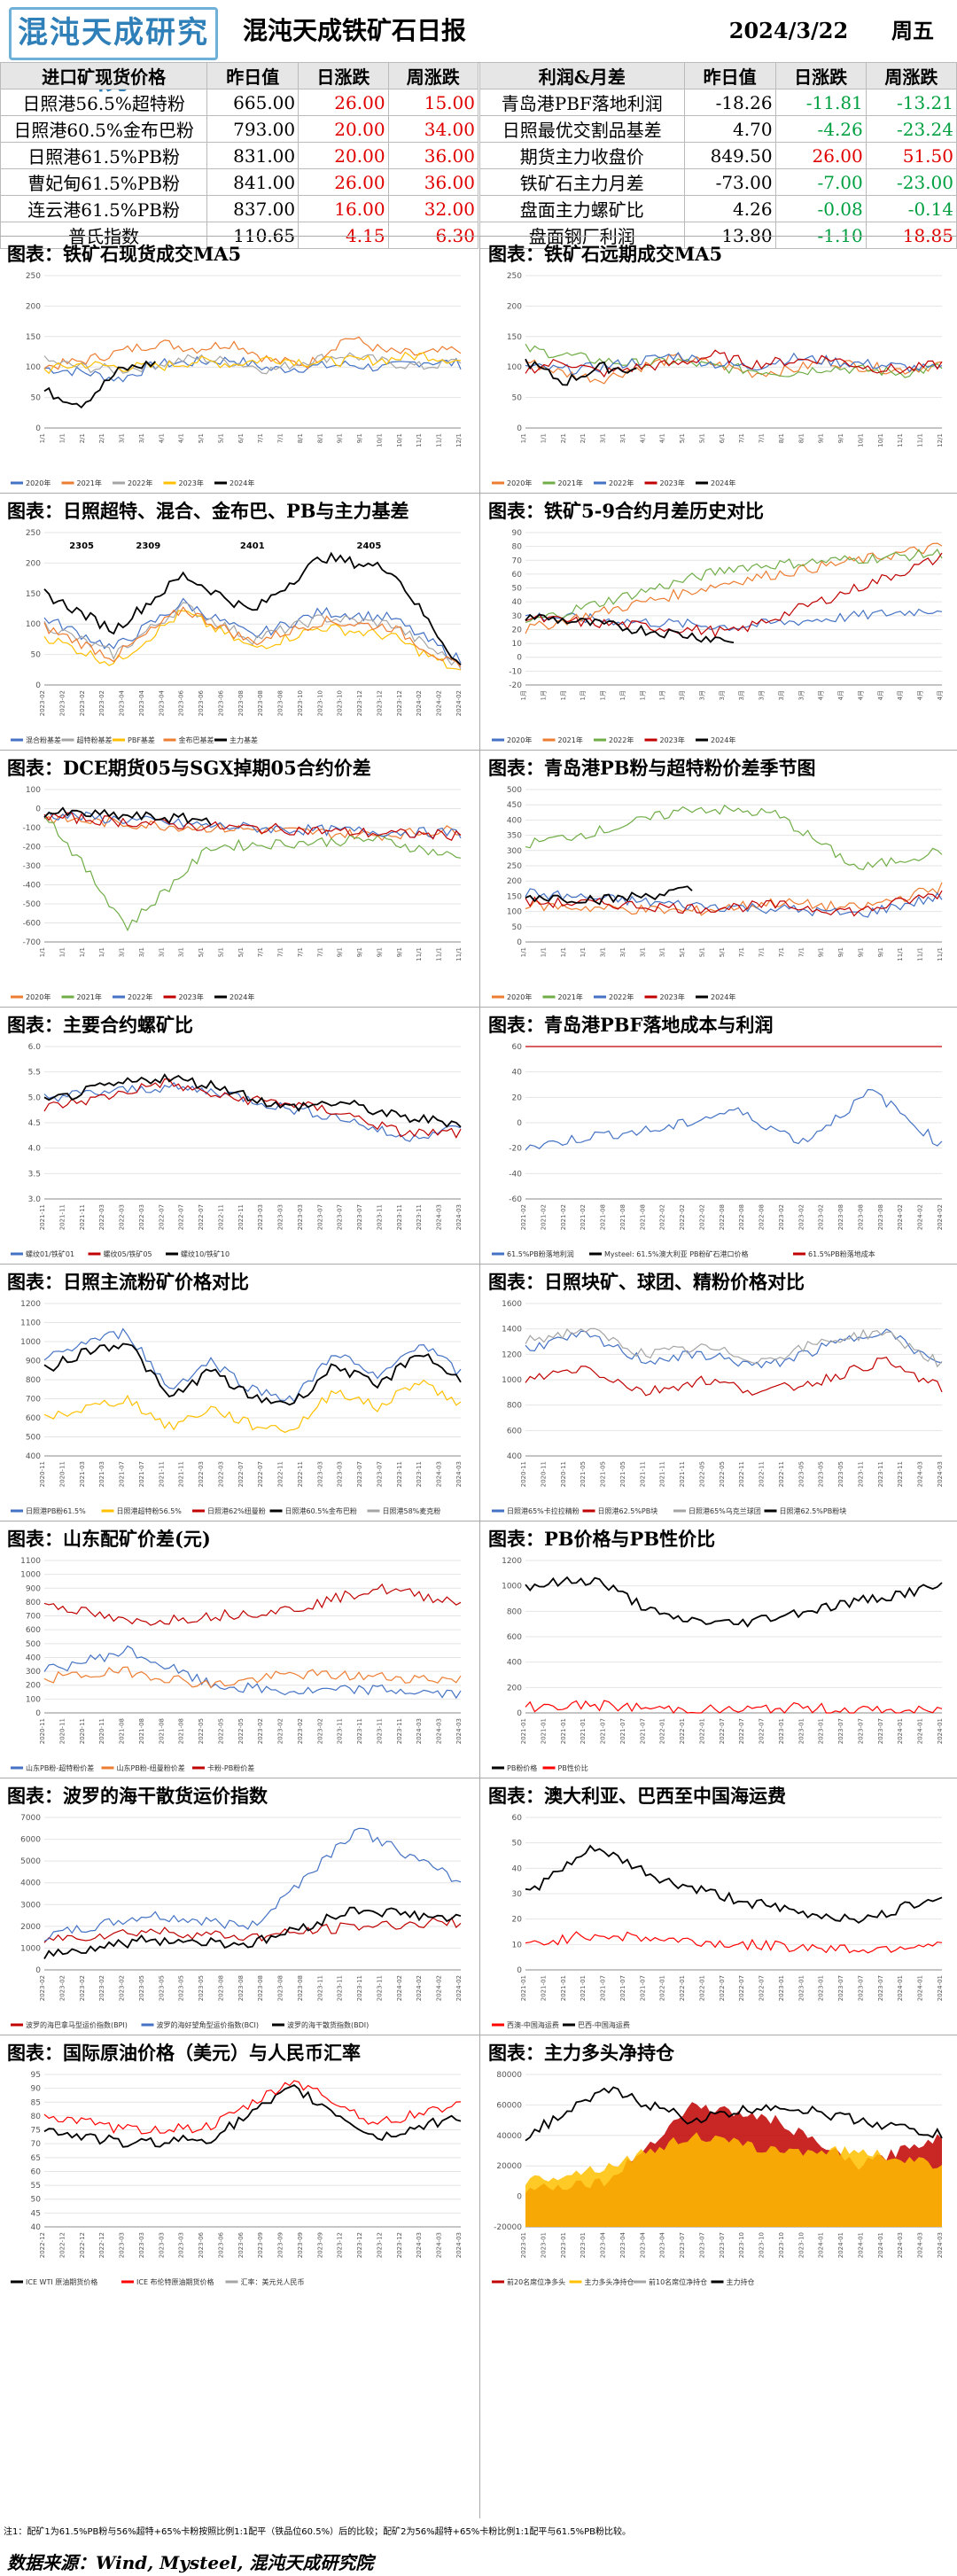 Image resolution: width=957 pixels, height=2576 pixels. What do you see at coordinates (676, 1254) in the screenshot?
I see `legend-label: Mysteel: 61.5%澳大利亚 PB粉矿石港口价格` at bounding box center [676, 1254].